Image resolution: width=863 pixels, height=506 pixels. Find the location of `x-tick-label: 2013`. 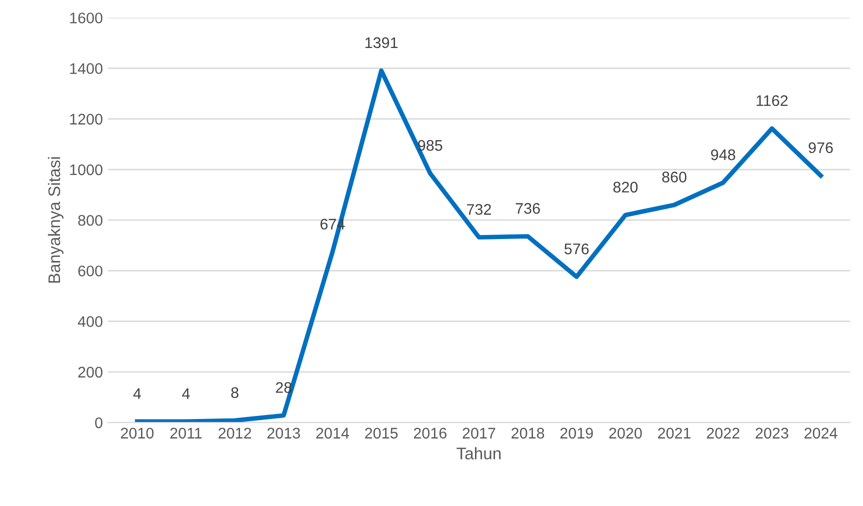

x-tick-label: 2013 is located at coordinates (283, 433).